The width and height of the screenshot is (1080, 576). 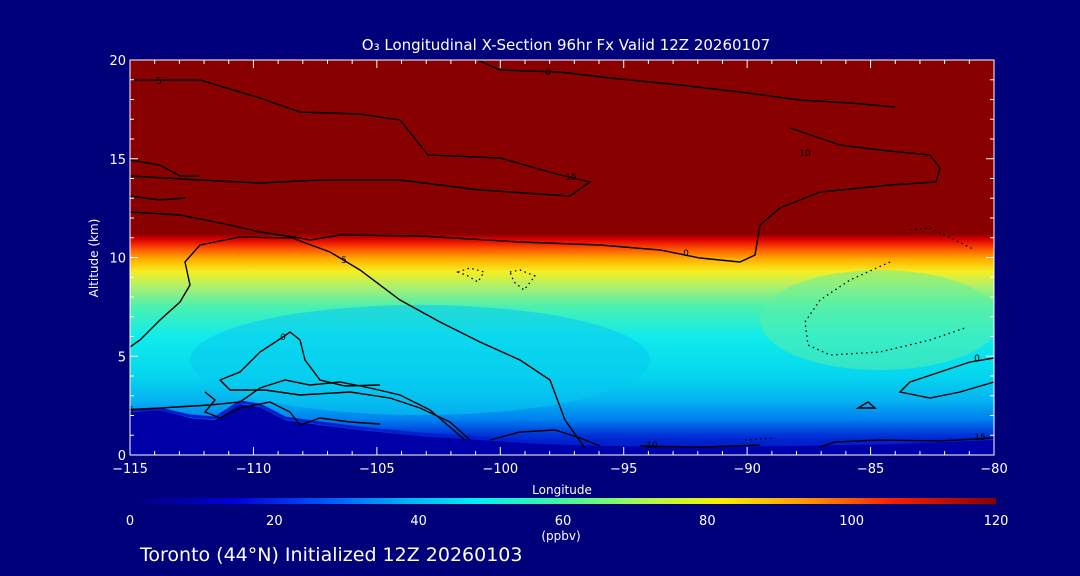 What do you see at coordinates (274, 521) in the screenshot?
I see `colorbar-tick-label: 20` at bounding box center [274, 521].